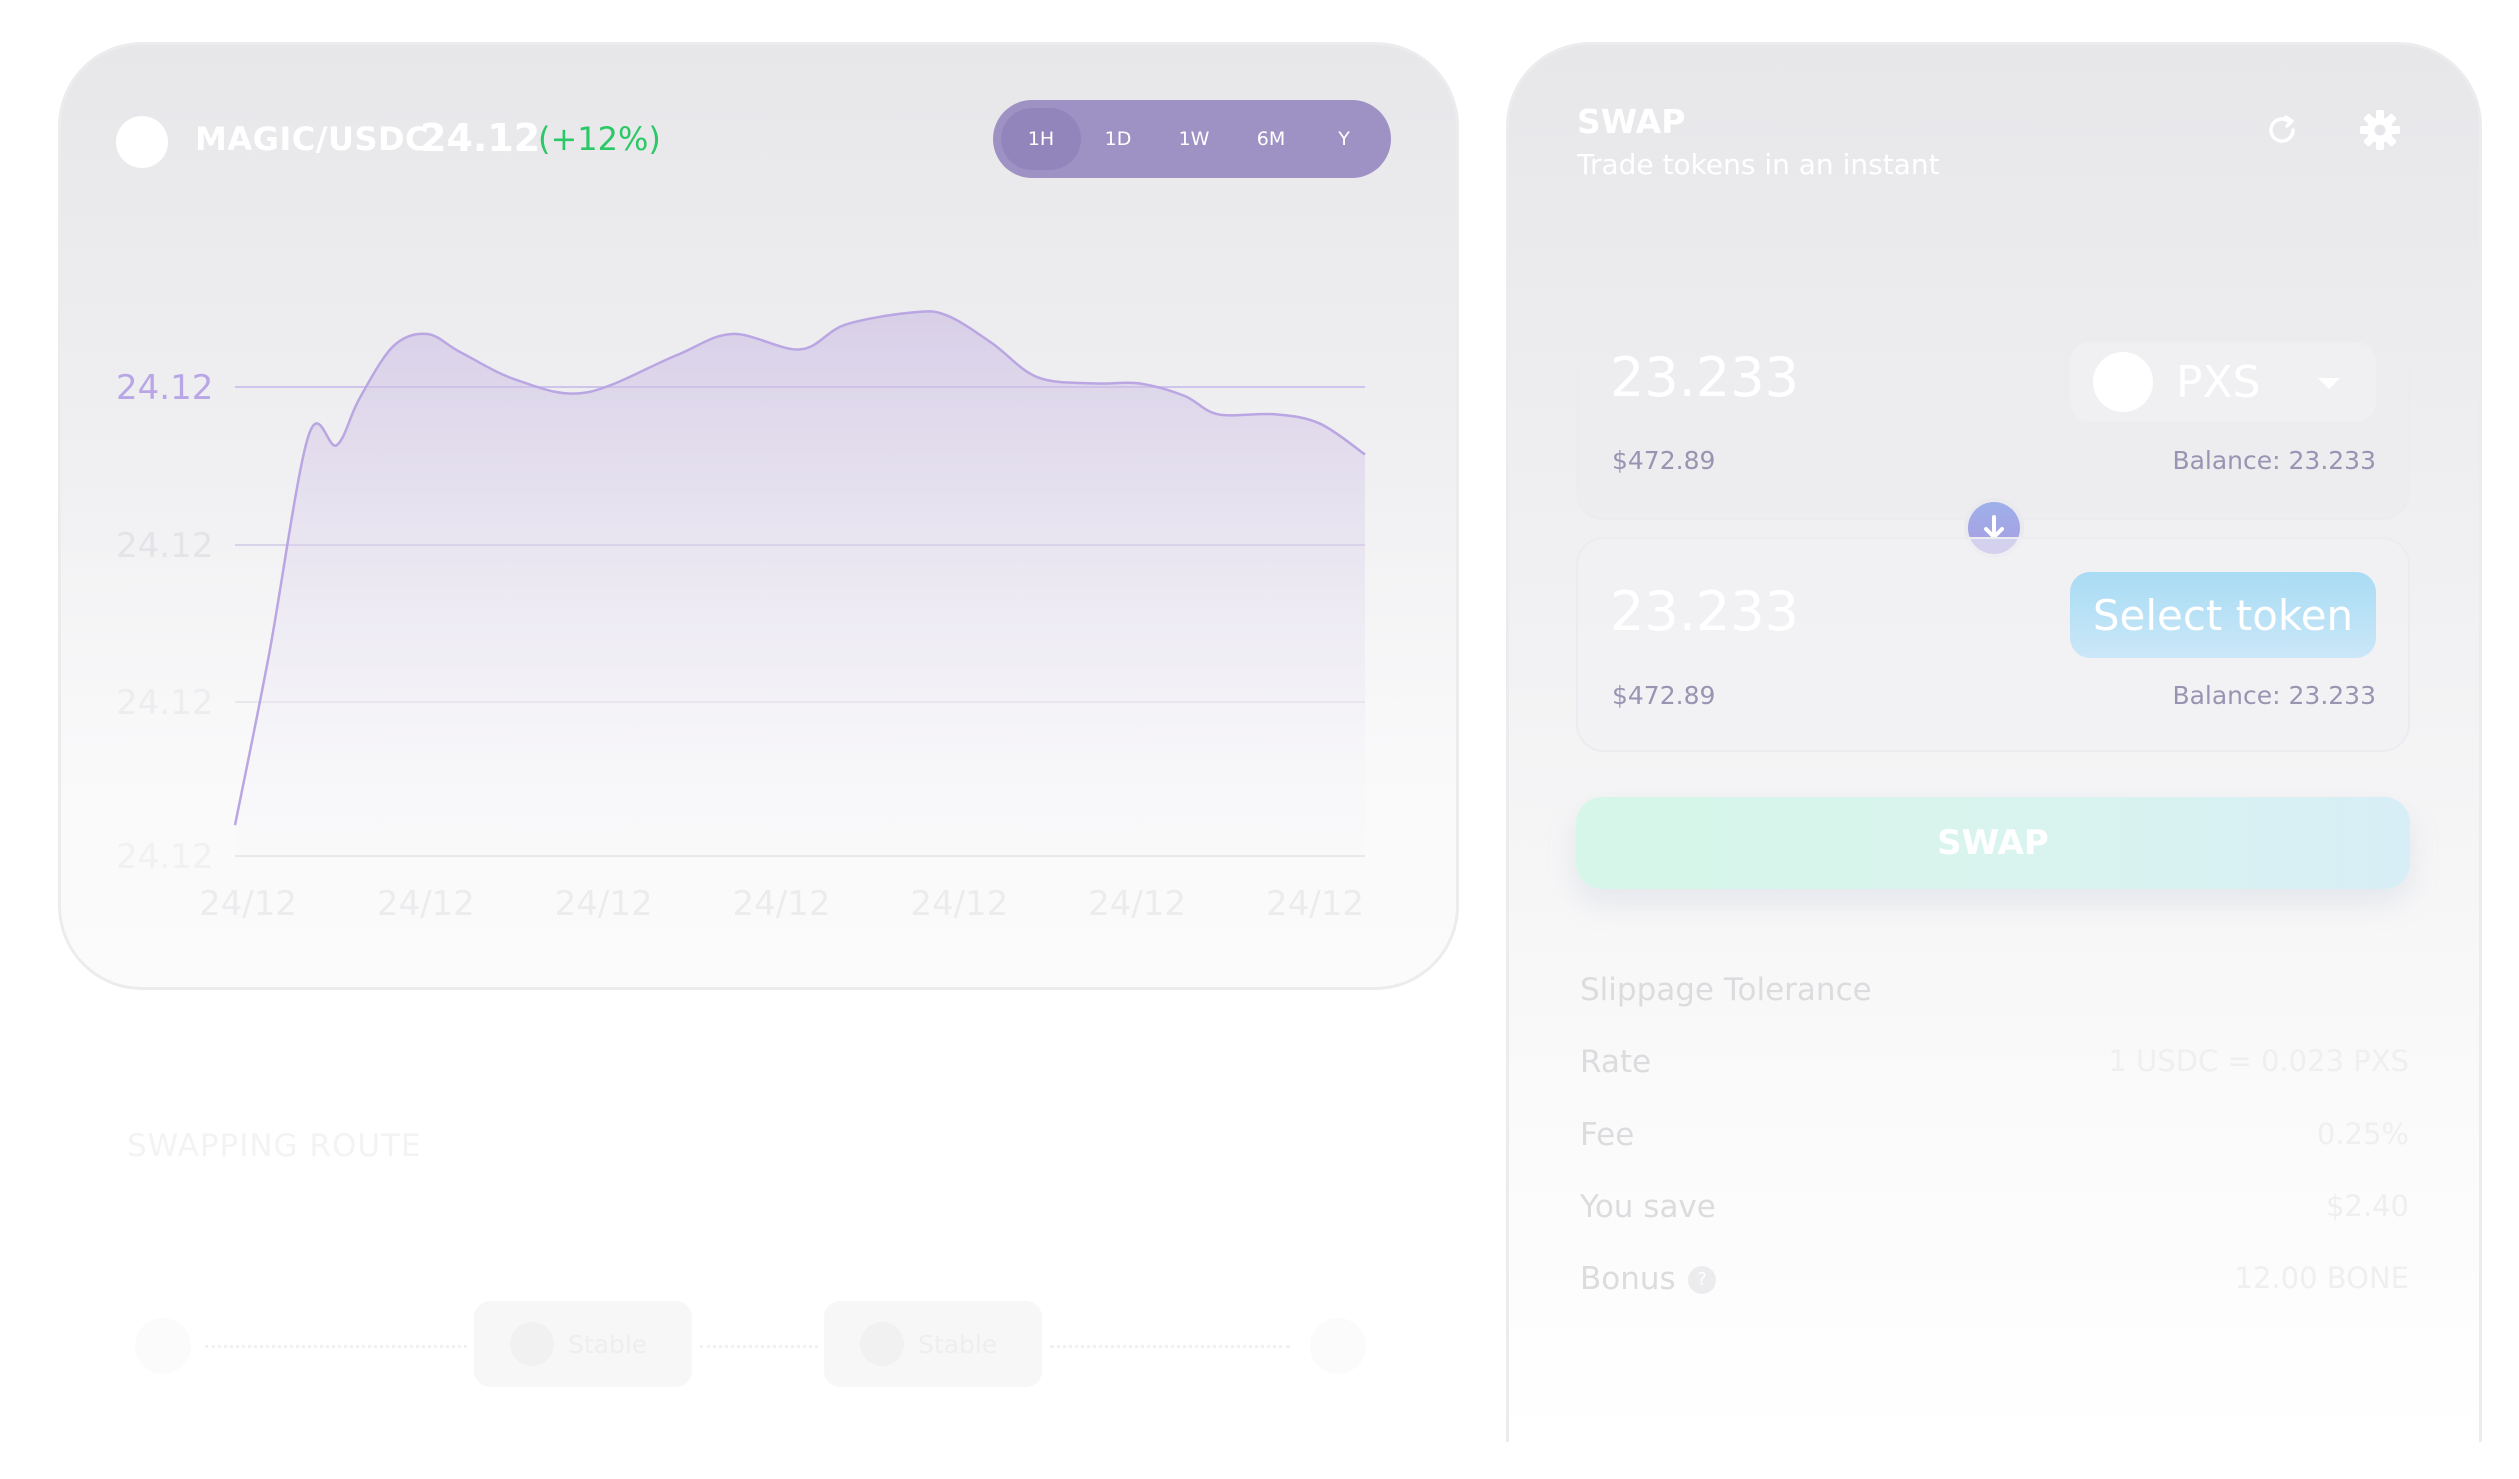 This screenshot has width=2519, height=1479. Describe the element at coordinates (2367, 1206) in the screenshot. I see `you-save-value: $2.40` at that location.